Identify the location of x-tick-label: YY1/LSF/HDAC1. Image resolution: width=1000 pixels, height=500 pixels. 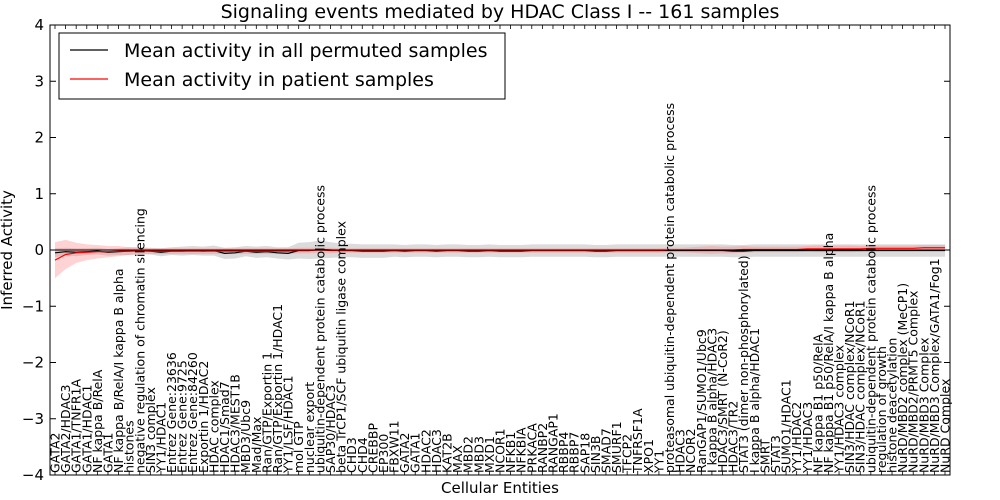
(288, 424).